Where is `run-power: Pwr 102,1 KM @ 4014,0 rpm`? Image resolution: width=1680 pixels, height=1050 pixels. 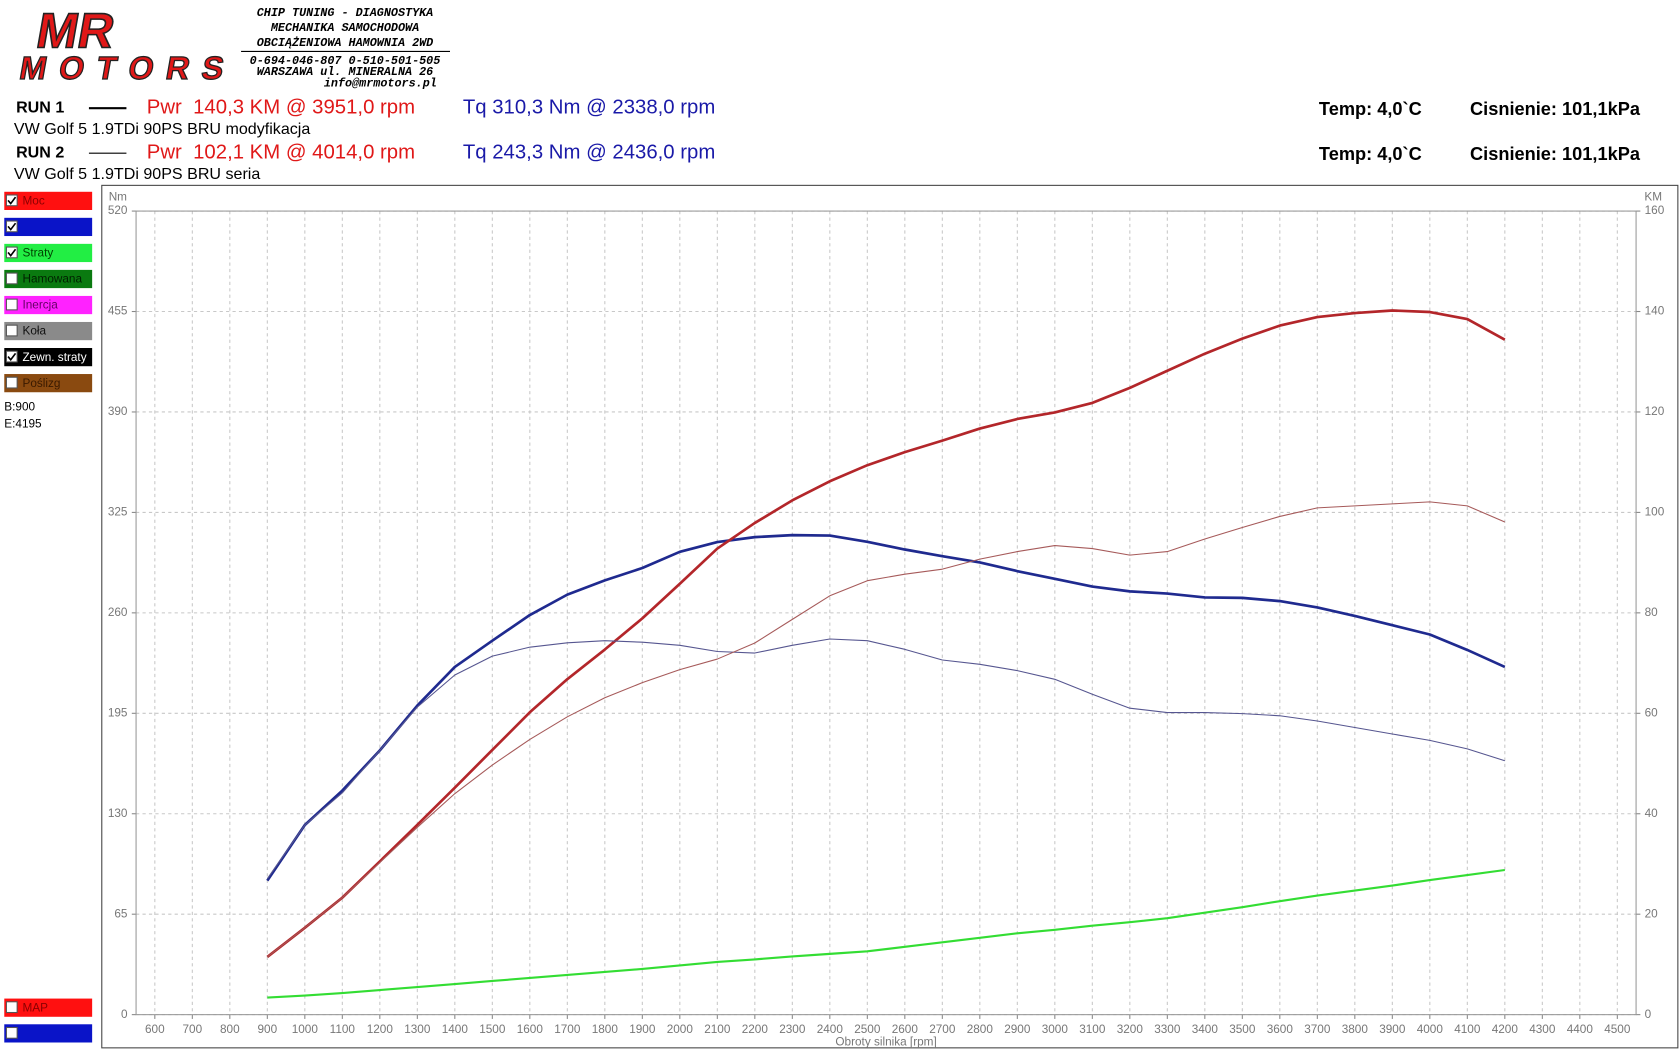 run-power: Pwr 102,1 KM @ 4014,0 rpm is located at coordinates (281, 153).